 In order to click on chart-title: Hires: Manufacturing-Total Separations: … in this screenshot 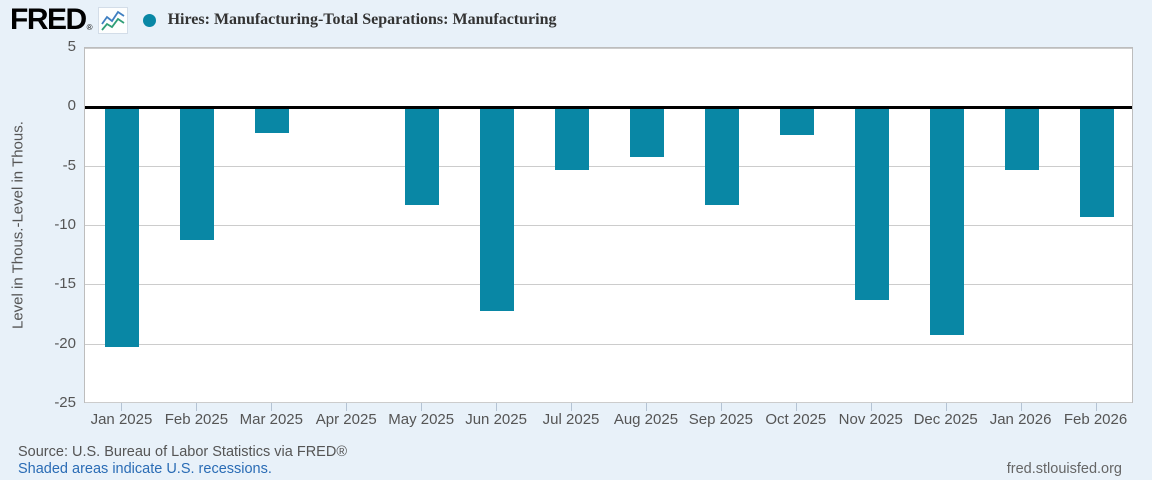, I will do `click(362, 19)`.